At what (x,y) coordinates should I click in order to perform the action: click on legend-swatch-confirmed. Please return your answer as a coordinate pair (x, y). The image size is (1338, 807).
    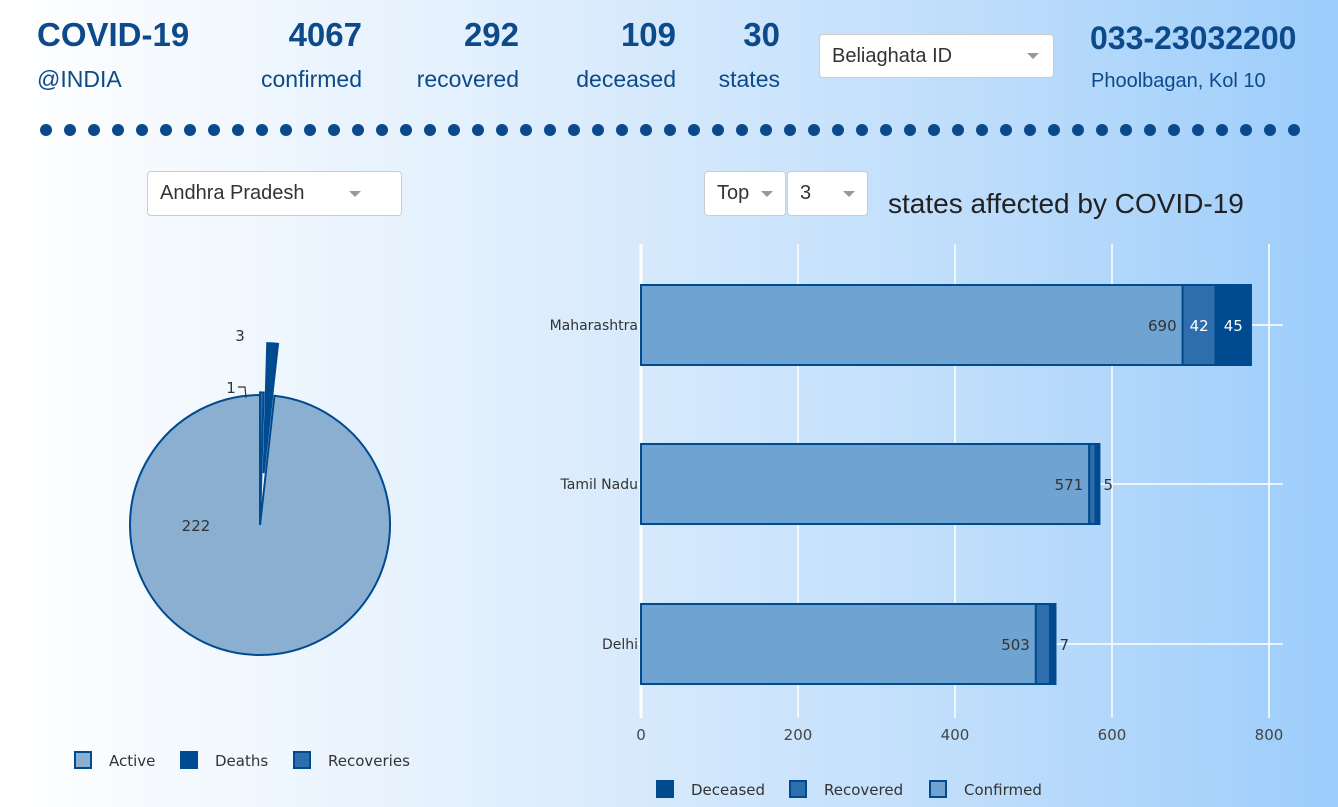
    Looking at the image, I should click on (938, 789).